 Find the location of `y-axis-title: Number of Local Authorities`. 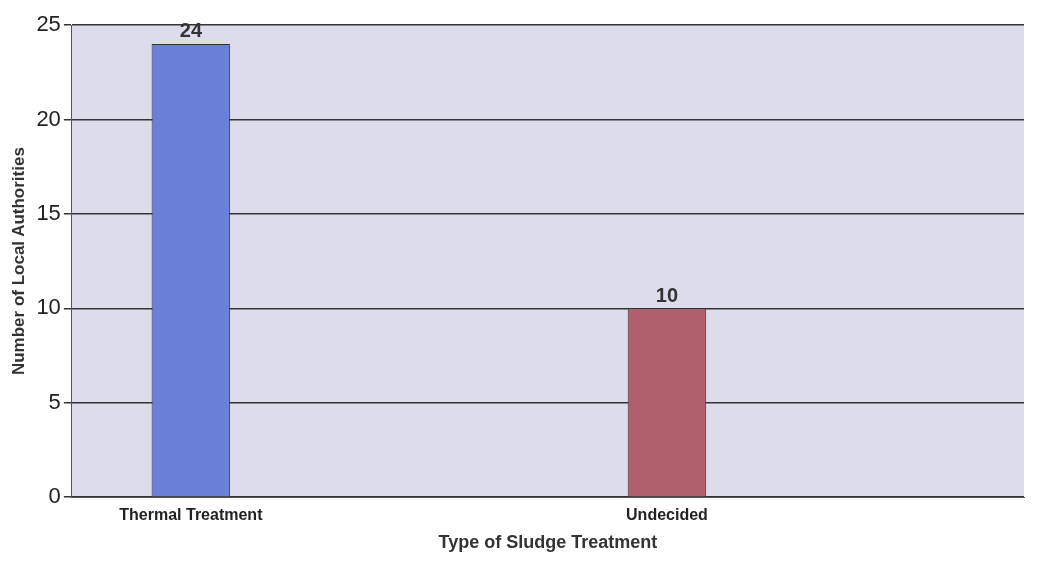

y-axis-title: Number of Local Authorities is located at coordinates (18, 261).